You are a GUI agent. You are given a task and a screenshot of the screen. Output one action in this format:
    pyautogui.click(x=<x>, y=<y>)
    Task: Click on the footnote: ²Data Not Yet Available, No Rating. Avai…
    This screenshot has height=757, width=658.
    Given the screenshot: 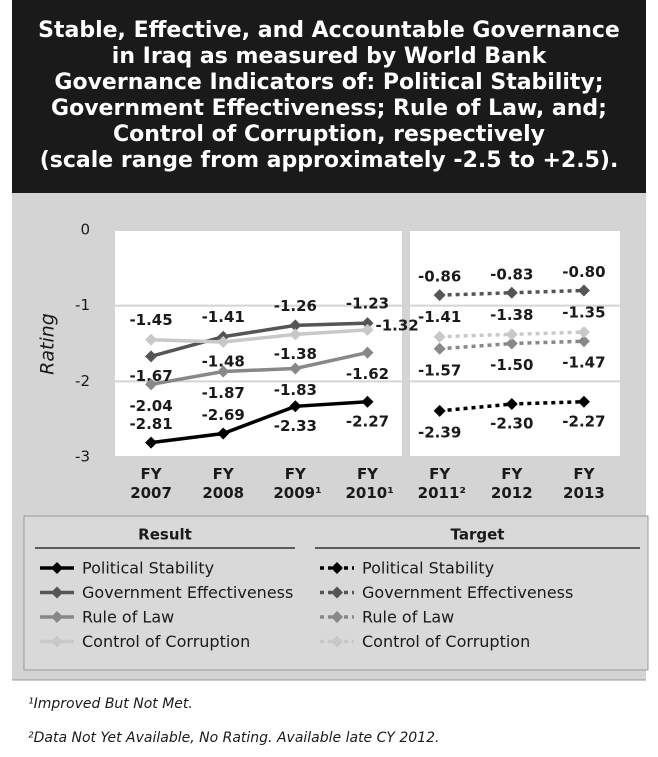 What is the action you would take?
    pyautogui.click(x=234, y=738)
    